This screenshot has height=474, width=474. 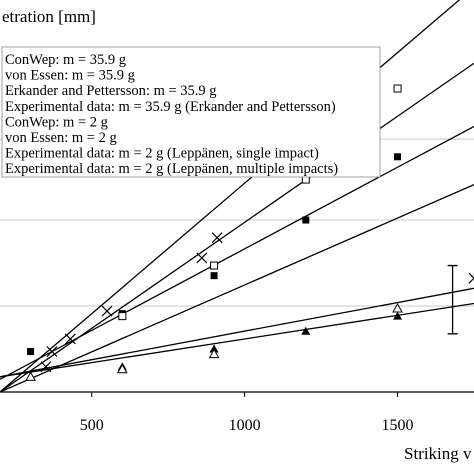 I want to click on x-tick-label-500: 500, so click(x=92, y=425).